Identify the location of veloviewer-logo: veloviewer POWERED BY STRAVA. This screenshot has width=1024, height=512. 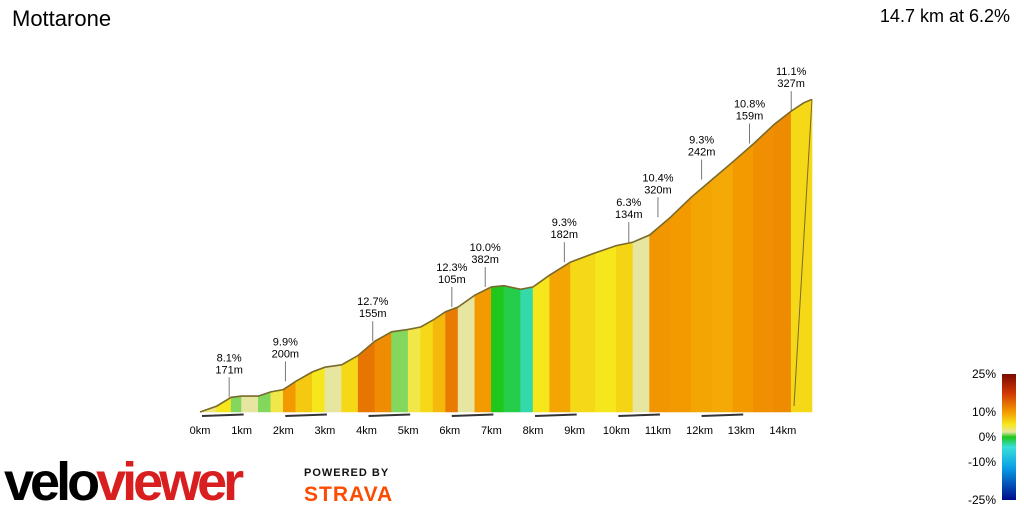
(198, 482).